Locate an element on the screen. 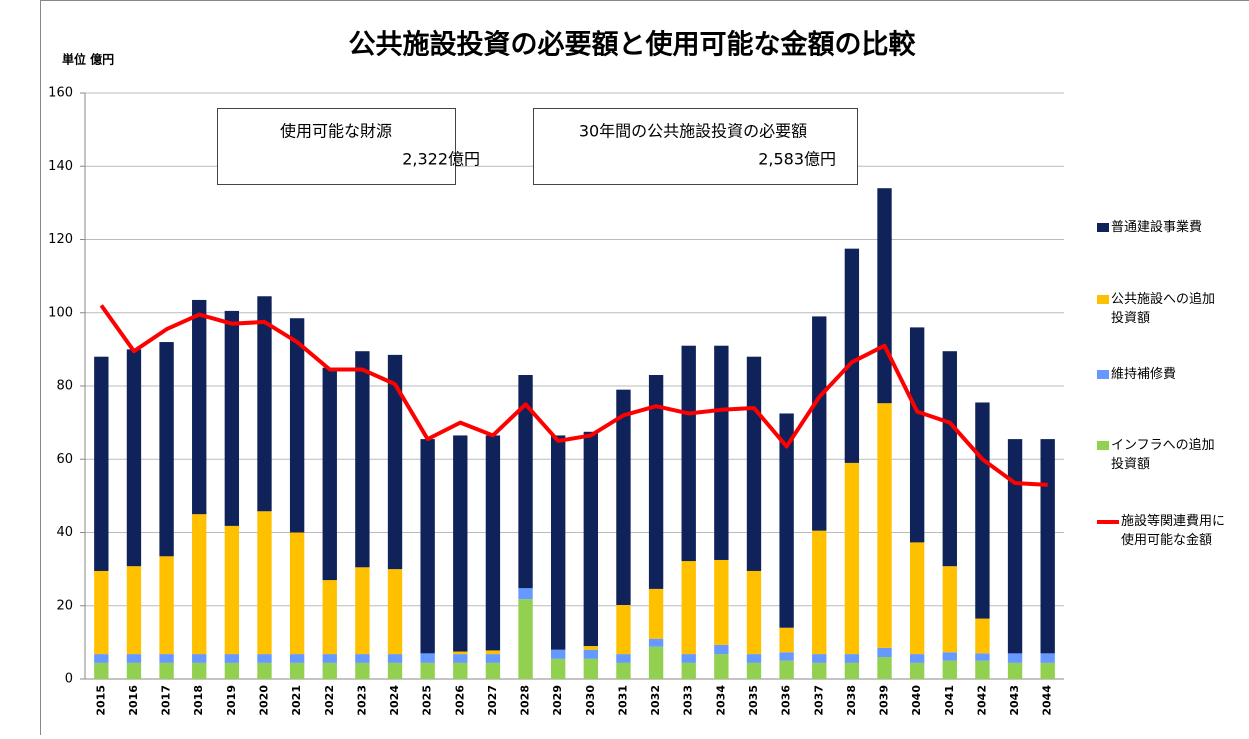  annotation-text: 30年間の公共施設投資の必要額 is located at coordinates (693, 131).